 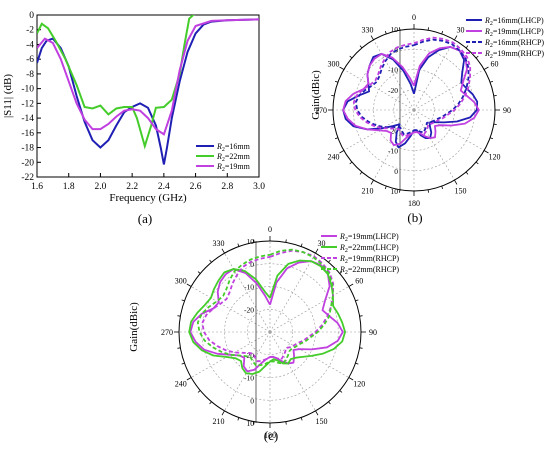 I want to click on polar-c-radial-tick-lower: 10, so click(x=251, y=423).